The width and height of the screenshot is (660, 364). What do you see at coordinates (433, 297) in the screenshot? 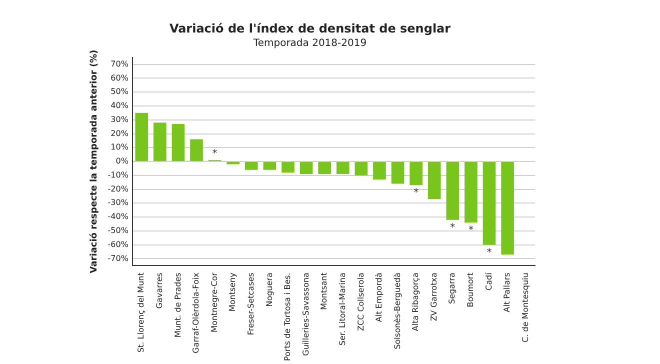
I see `x-tick-label: ZV Garrotxa` at bounding box center [433, 297].